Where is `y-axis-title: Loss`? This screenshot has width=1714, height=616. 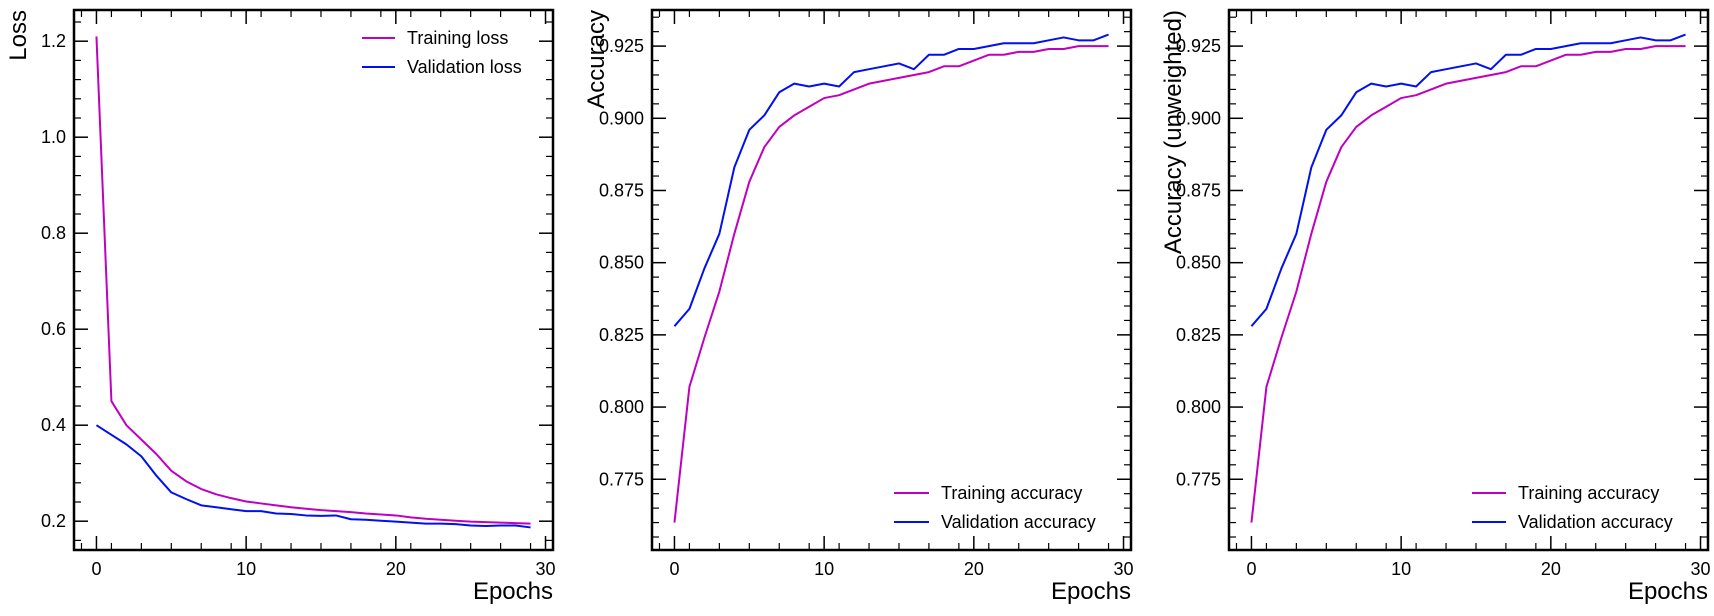 y-axis-title: Loss is located at coordinates (18, 35).